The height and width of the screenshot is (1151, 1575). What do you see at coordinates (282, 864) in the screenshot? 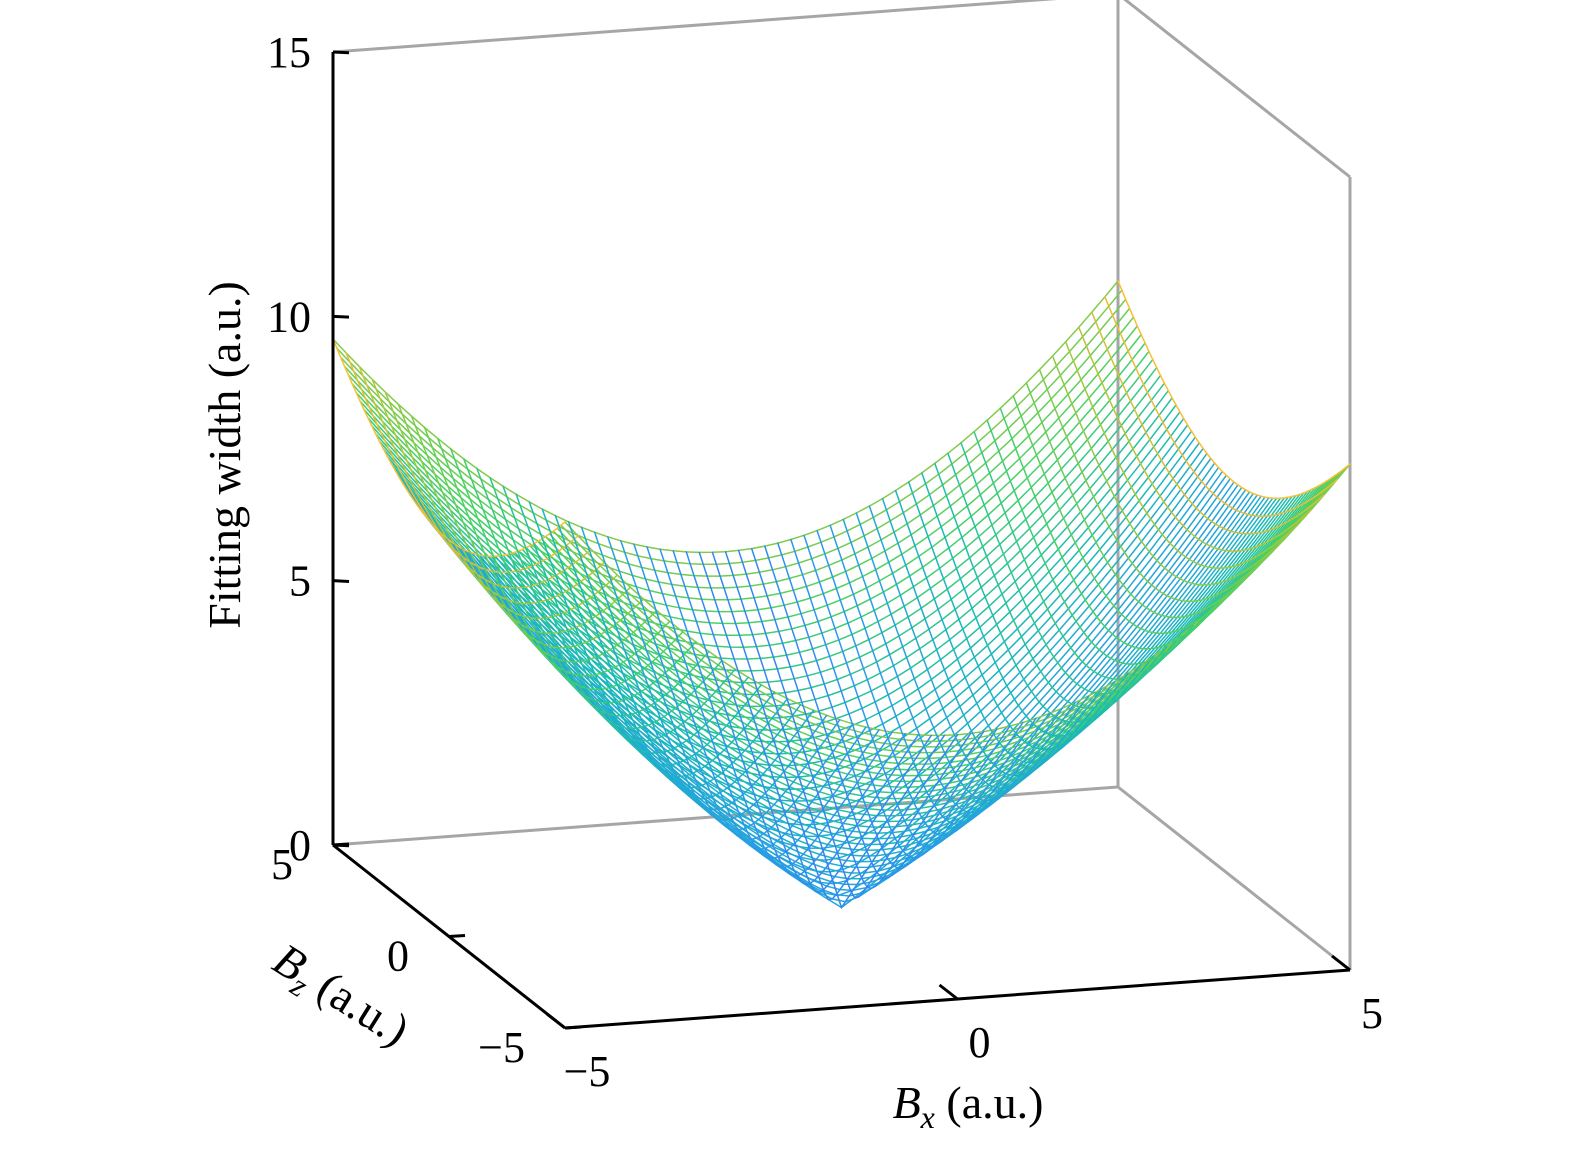
I see `y-tick-label: 5` at bounding box center [282, 864].